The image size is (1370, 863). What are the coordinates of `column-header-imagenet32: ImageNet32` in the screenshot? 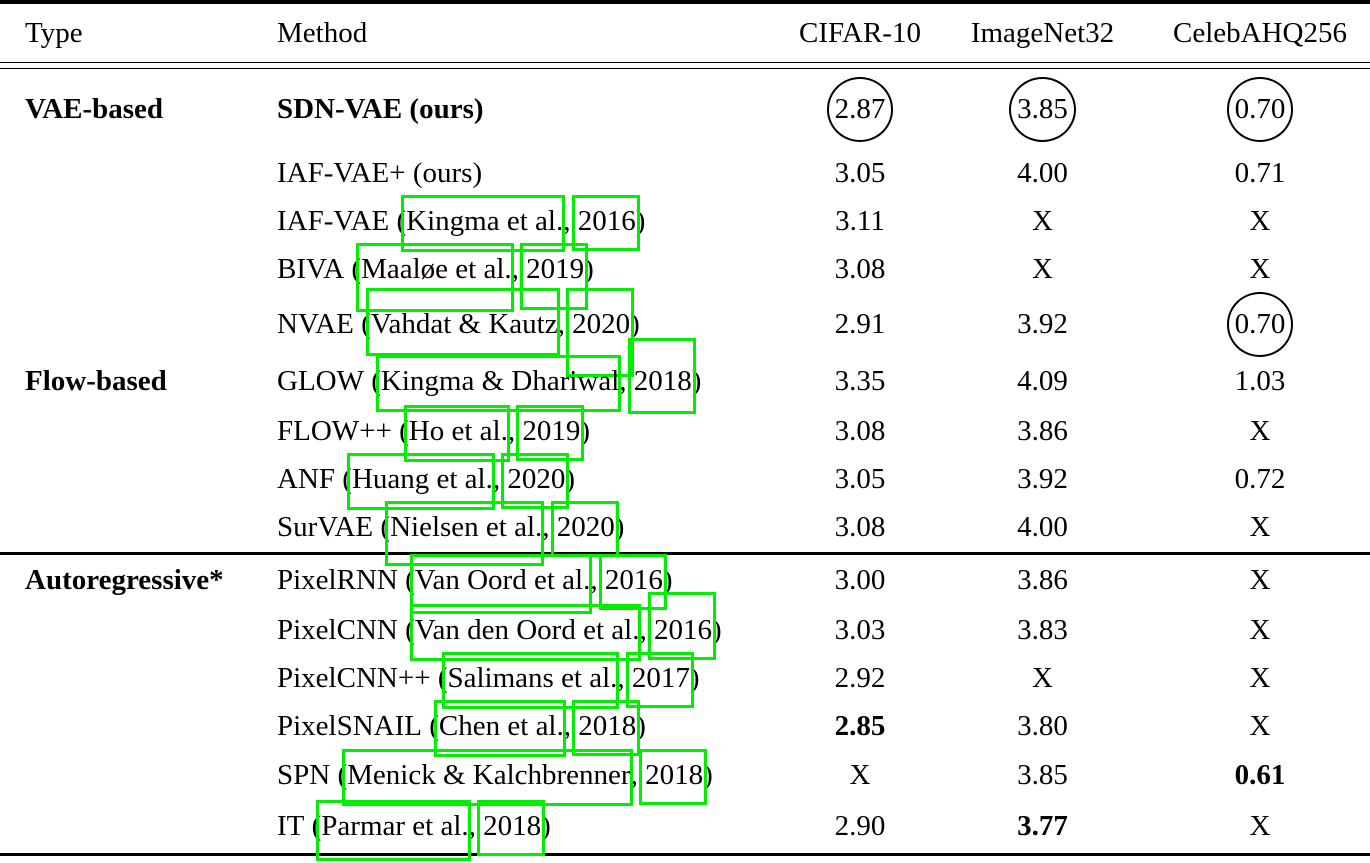 It's located at (1042, 32).